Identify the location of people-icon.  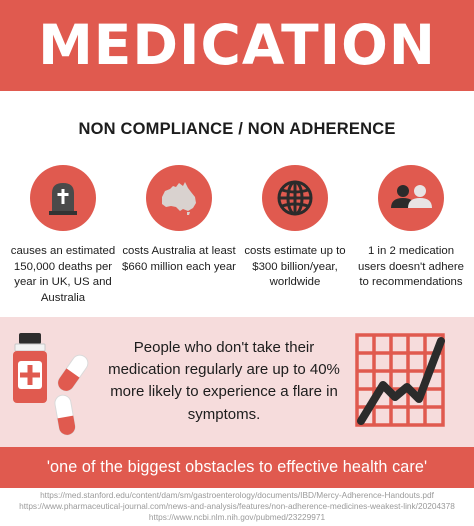
(411, 196).